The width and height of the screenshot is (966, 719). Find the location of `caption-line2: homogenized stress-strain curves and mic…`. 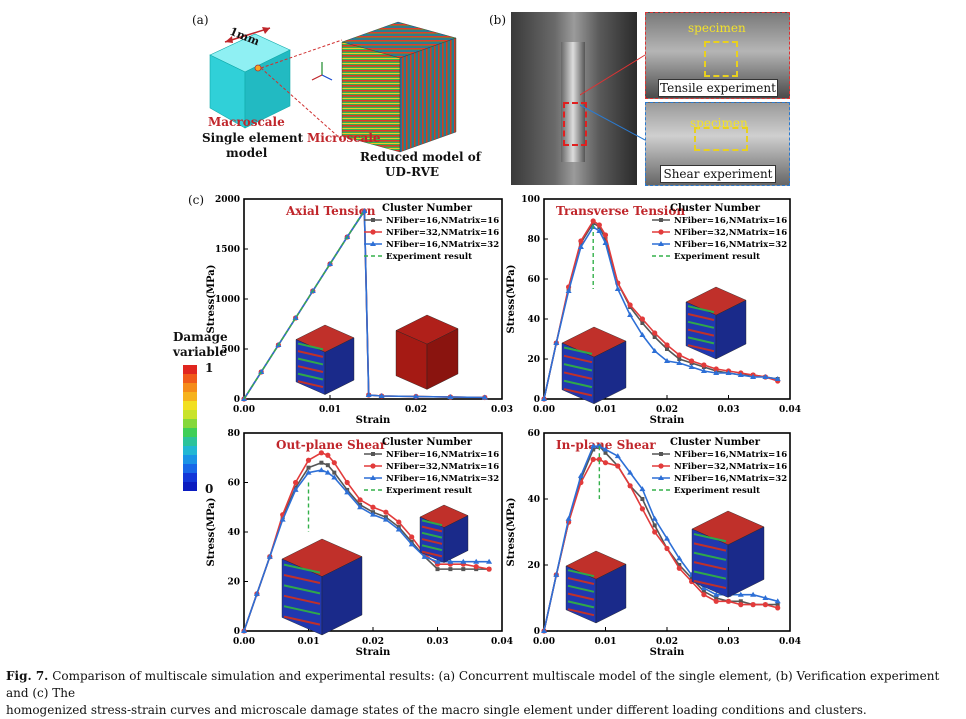

caption-line2: homogenized stress-strain curves and mic… is located at coordinates (436, 710).